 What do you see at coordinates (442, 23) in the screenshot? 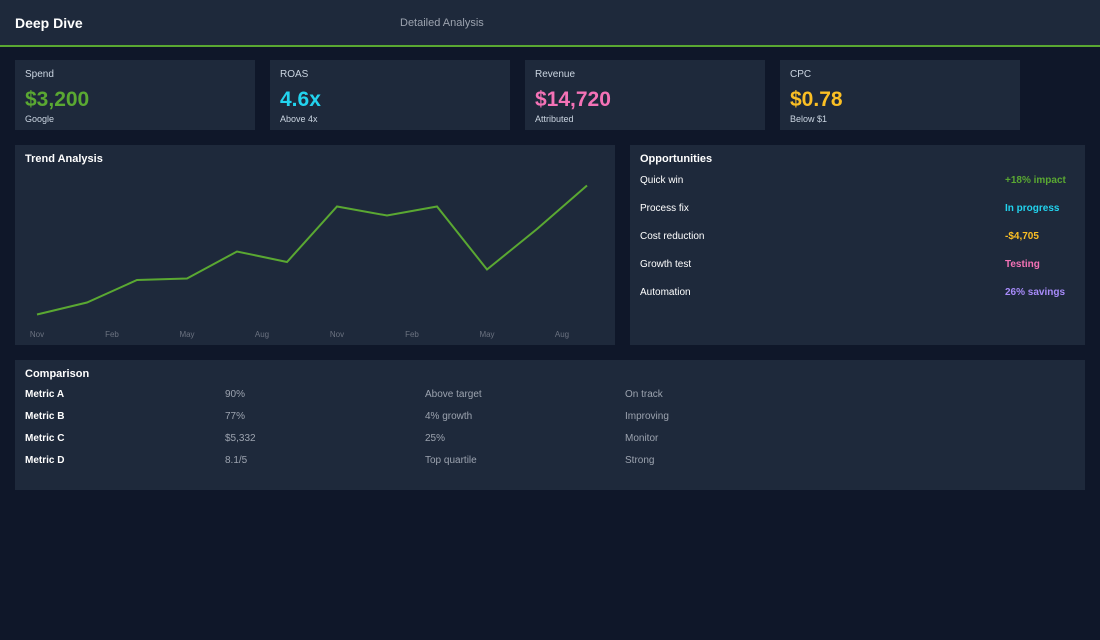
I see `header-subtitle: Detailed Analysis` at bounding box center [442, 23].